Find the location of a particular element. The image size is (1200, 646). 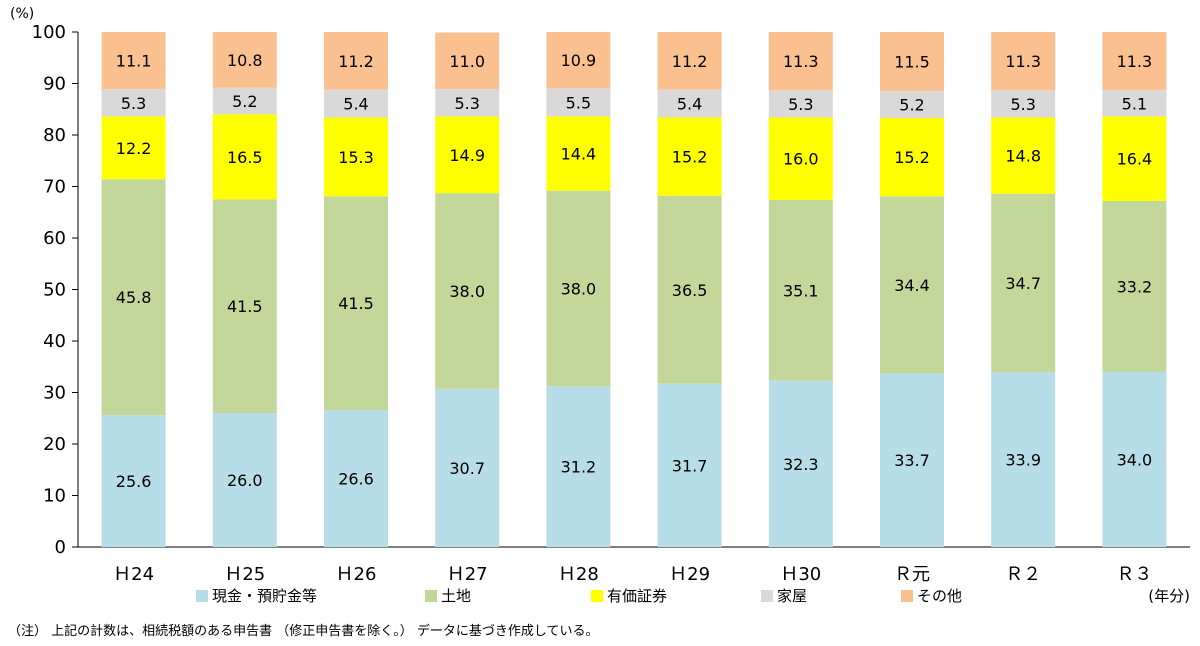

data-label: 38.0 is located at coordinates (467, 291).